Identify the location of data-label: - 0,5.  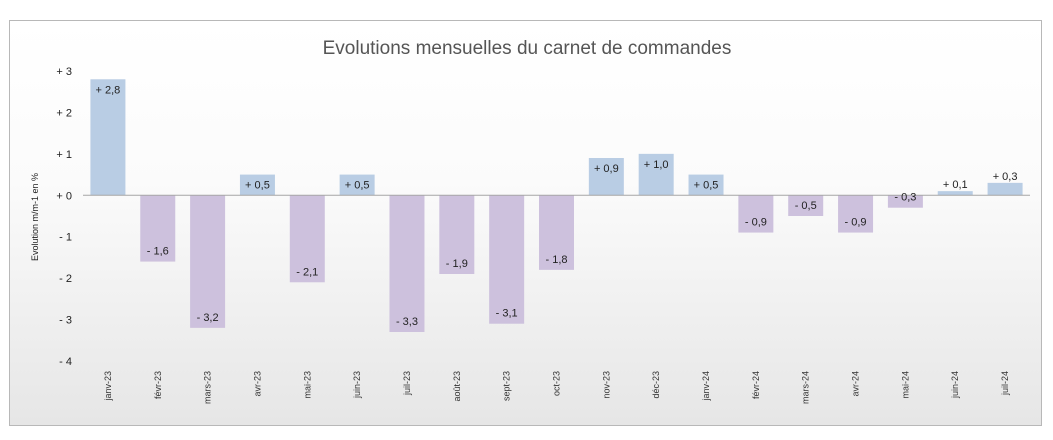
(806, 206).